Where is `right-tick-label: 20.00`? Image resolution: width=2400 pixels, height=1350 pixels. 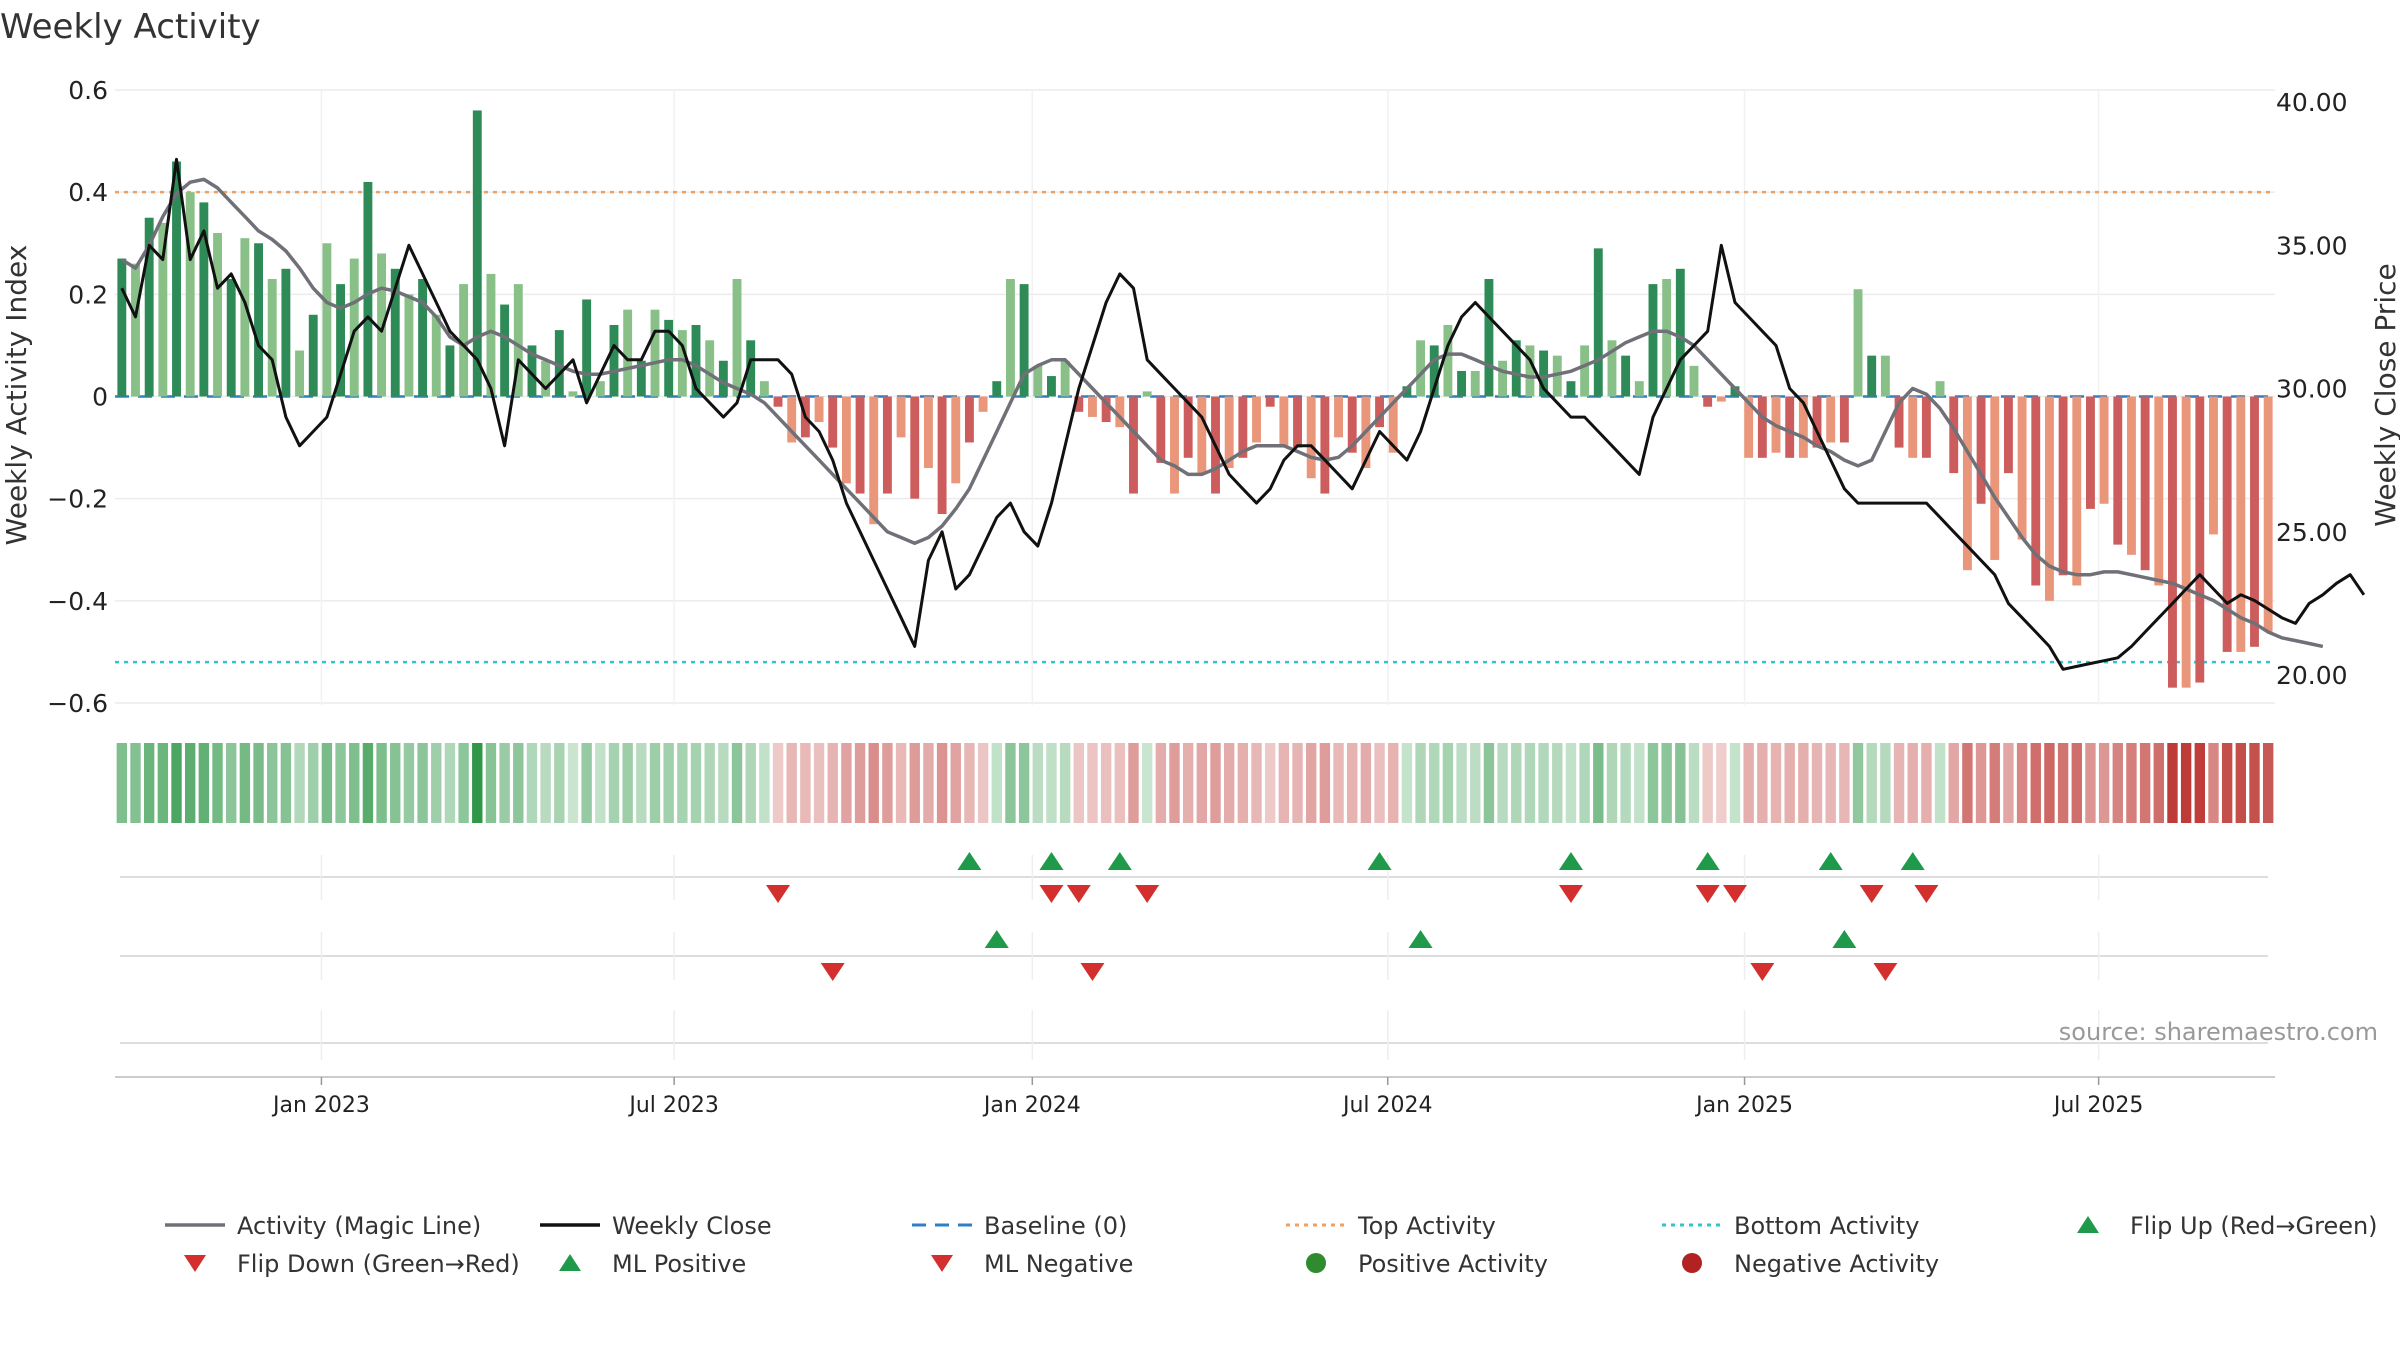 right-tick-label: 20.00 is located at coordinates (2312, 675).